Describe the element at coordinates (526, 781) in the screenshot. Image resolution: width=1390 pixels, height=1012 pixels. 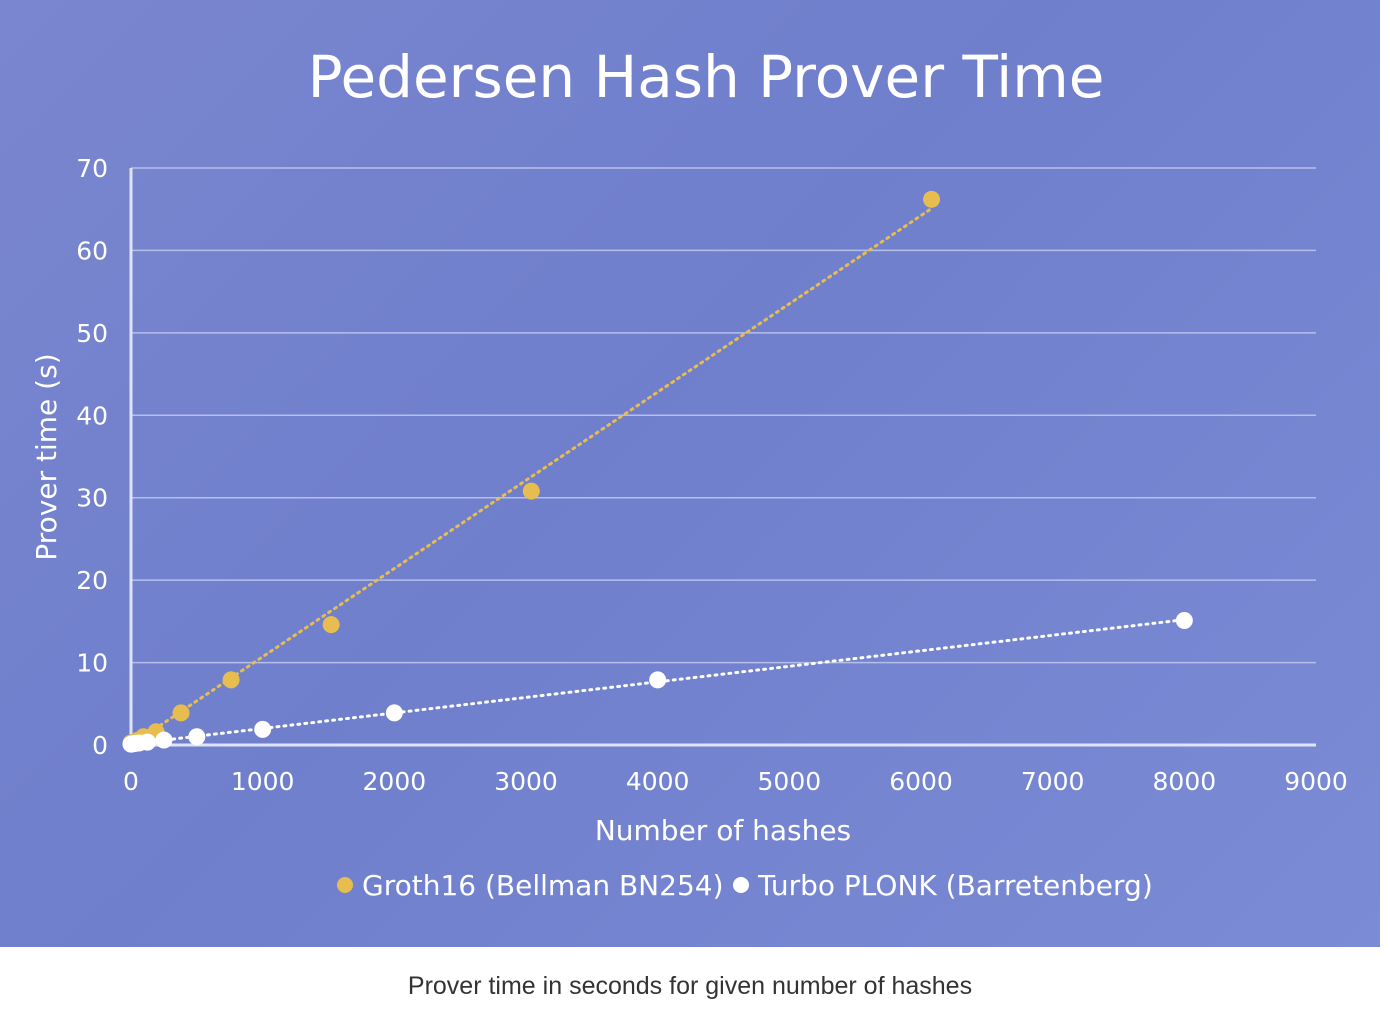
I see `x-tick-label: 3000` at that location.